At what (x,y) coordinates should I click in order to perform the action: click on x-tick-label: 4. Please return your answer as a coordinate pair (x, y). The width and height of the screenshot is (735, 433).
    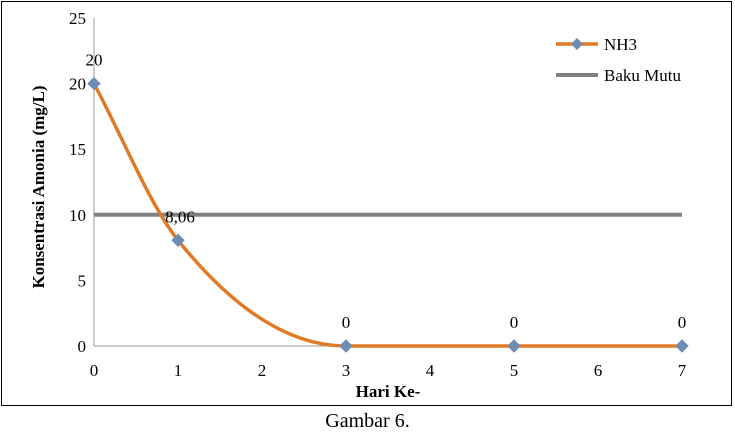
    Looking at the image, I should click on (430, 370).